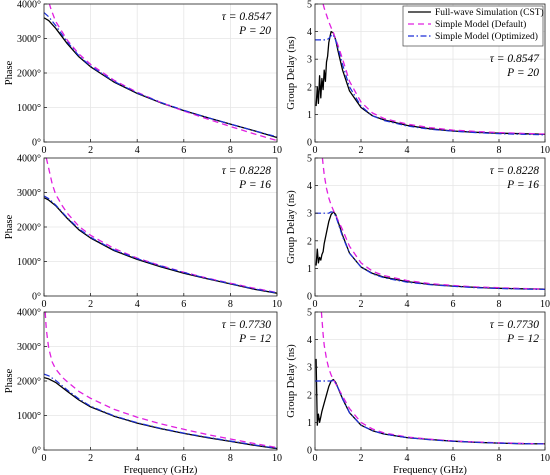 This screenshot has height=475, width=550. What do you see at coordinates (486, 36) in the screenshot?
I see `legend-label-simple-model-optimized: Simple Model (Optimized)` at bounding box center [486, 36].